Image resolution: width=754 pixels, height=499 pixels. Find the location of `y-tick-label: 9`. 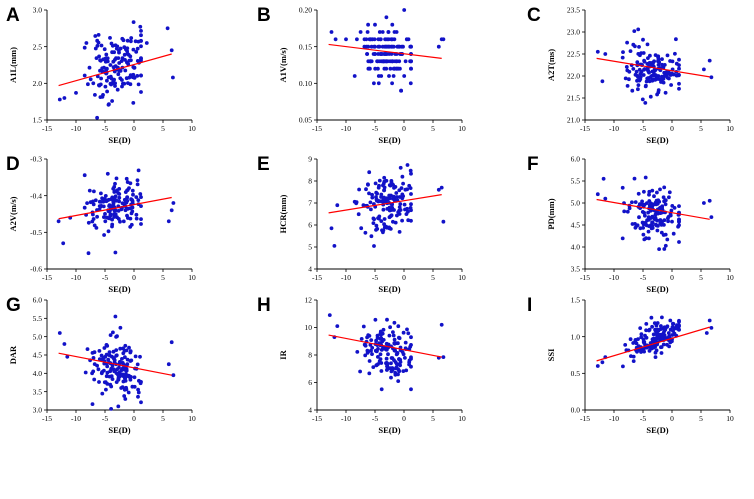

y-tick-label: 9 is located at coordinates (310, 159).